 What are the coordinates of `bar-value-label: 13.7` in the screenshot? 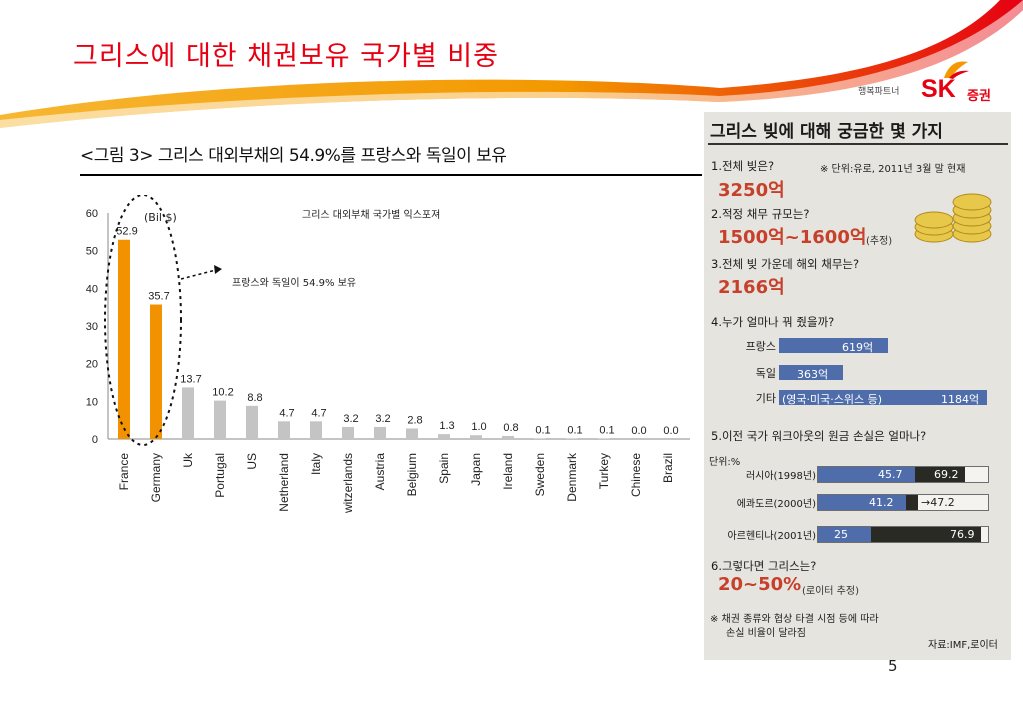 It's located at (190, 379).